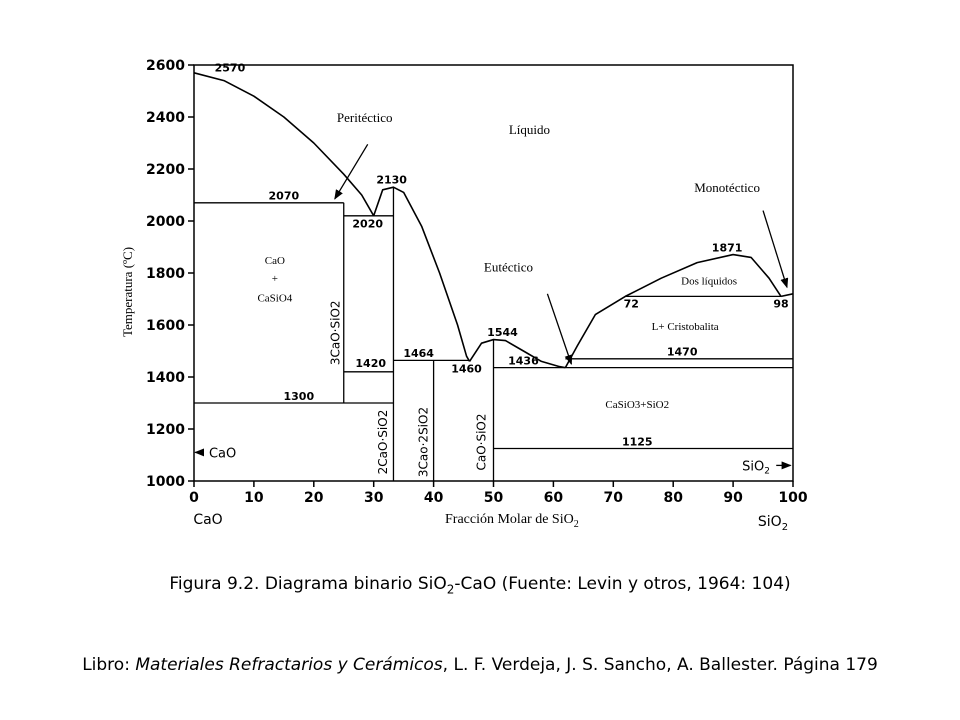  Describe the element at coordinates (275, 261) in the screenshot. I see `phase-field-label: CaO` at that location.